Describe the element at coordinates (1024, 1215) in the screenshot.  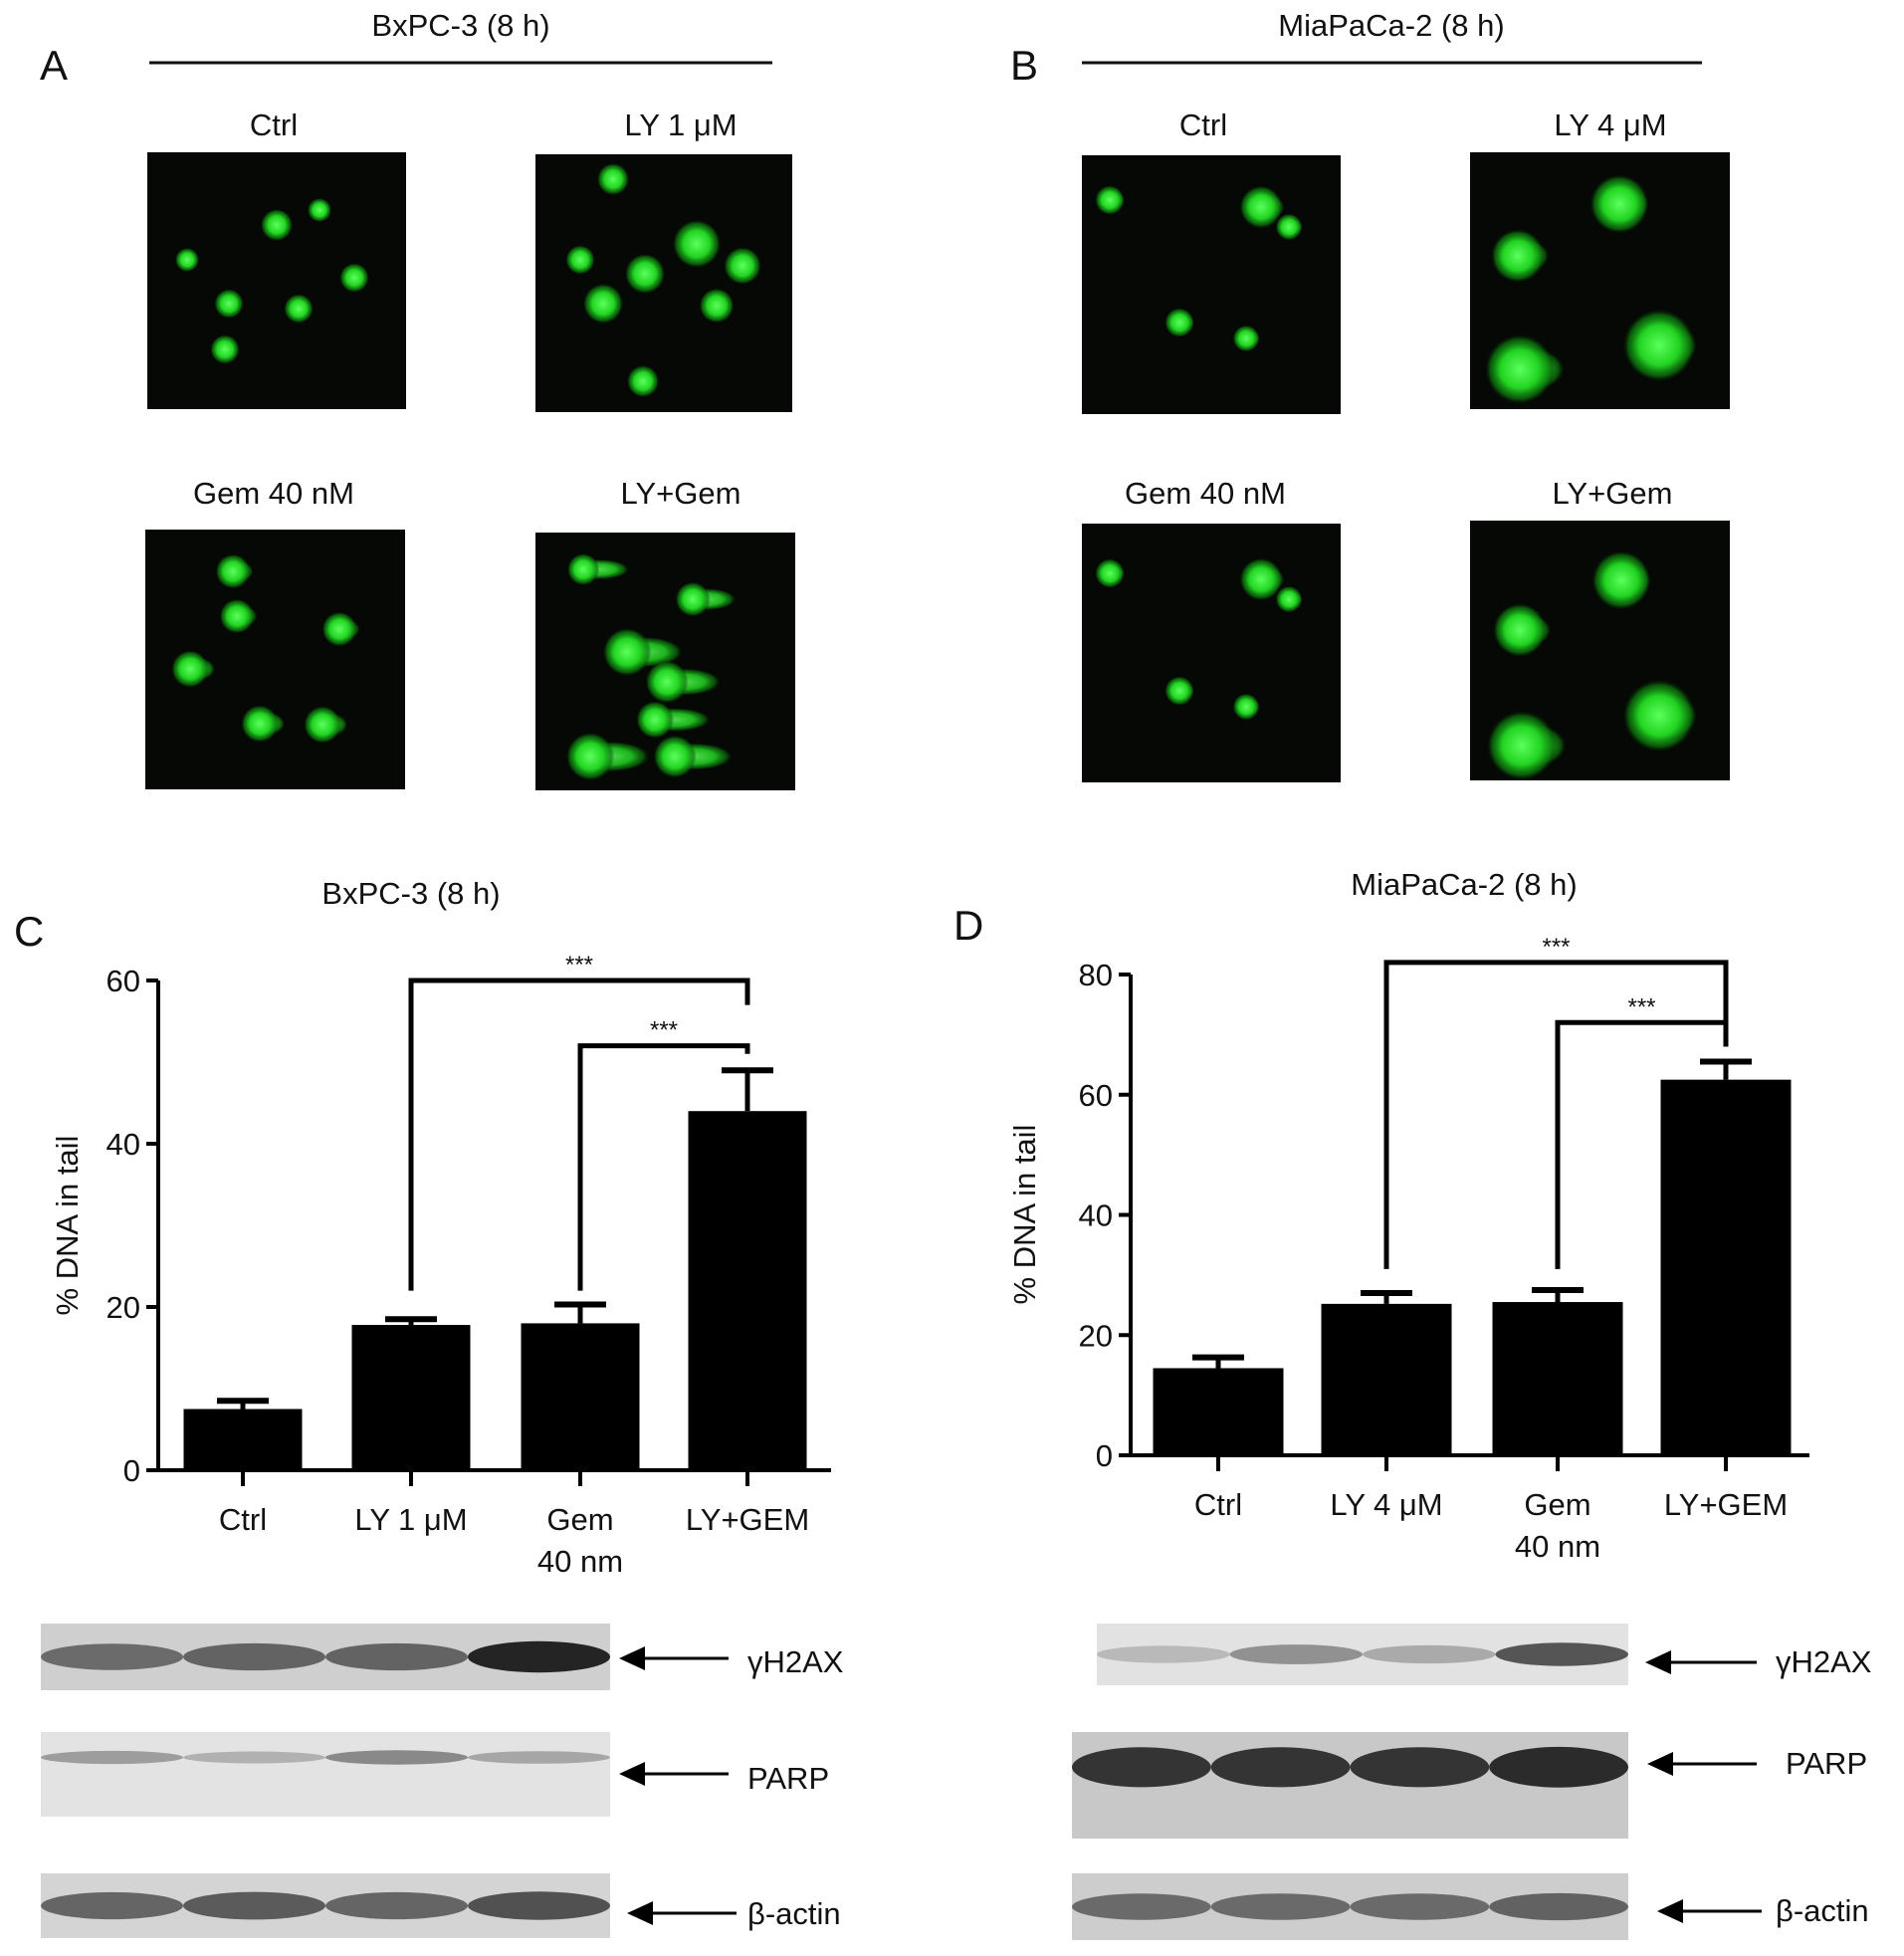
I see `chart-d-y-axis-label: % DNA in tail` at that location.